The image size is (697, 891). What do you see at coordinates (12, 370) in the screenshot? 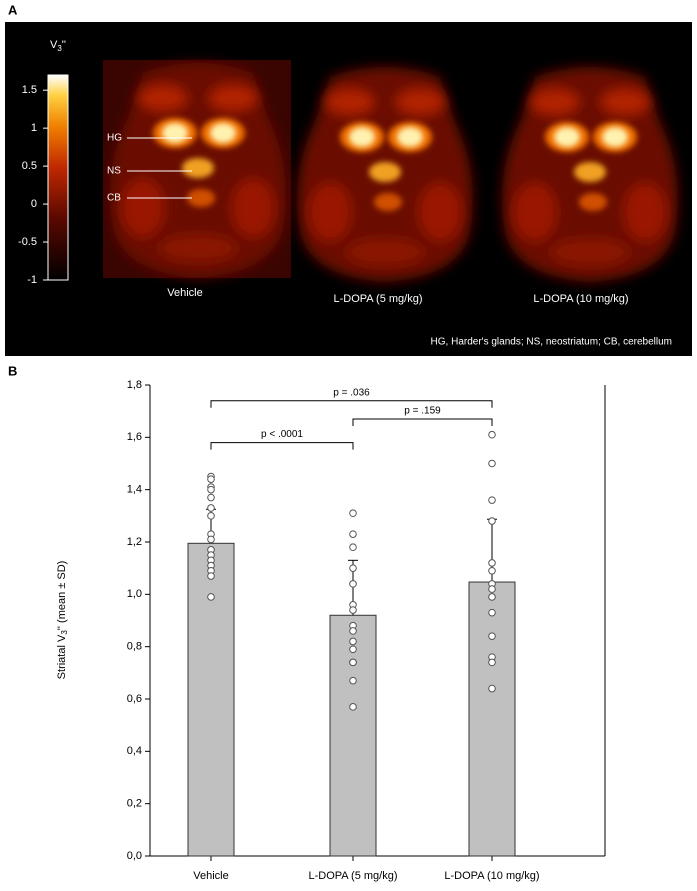
I see `panel-letter: B` at bounding box center [12, 370].